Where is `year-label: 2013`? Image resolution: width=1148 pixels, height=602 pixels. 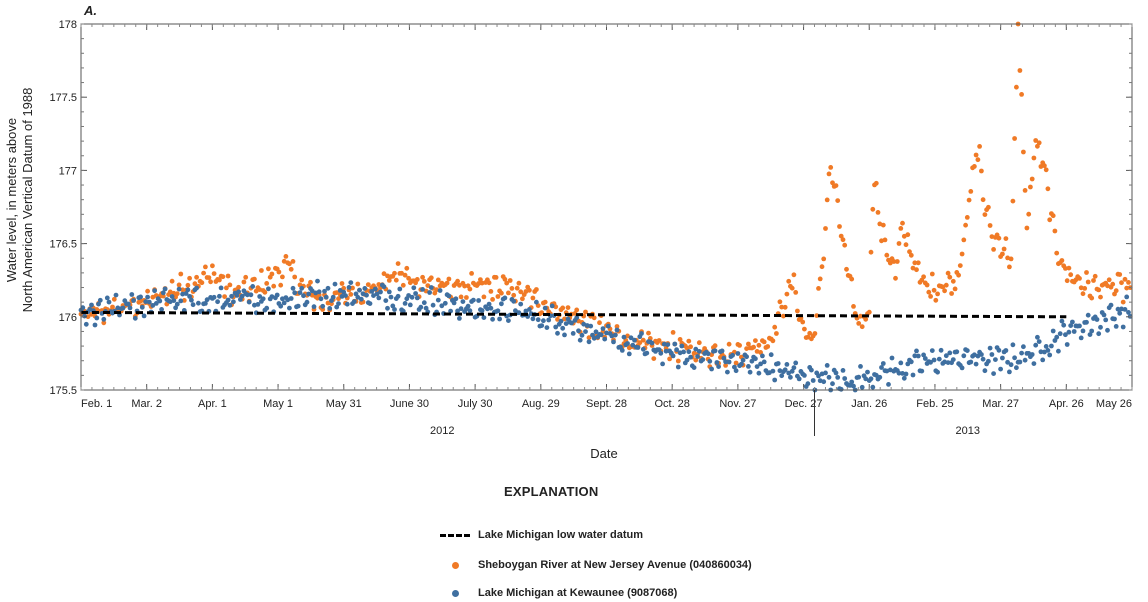 year-label: 2013 is located at coordinates (968, 431).